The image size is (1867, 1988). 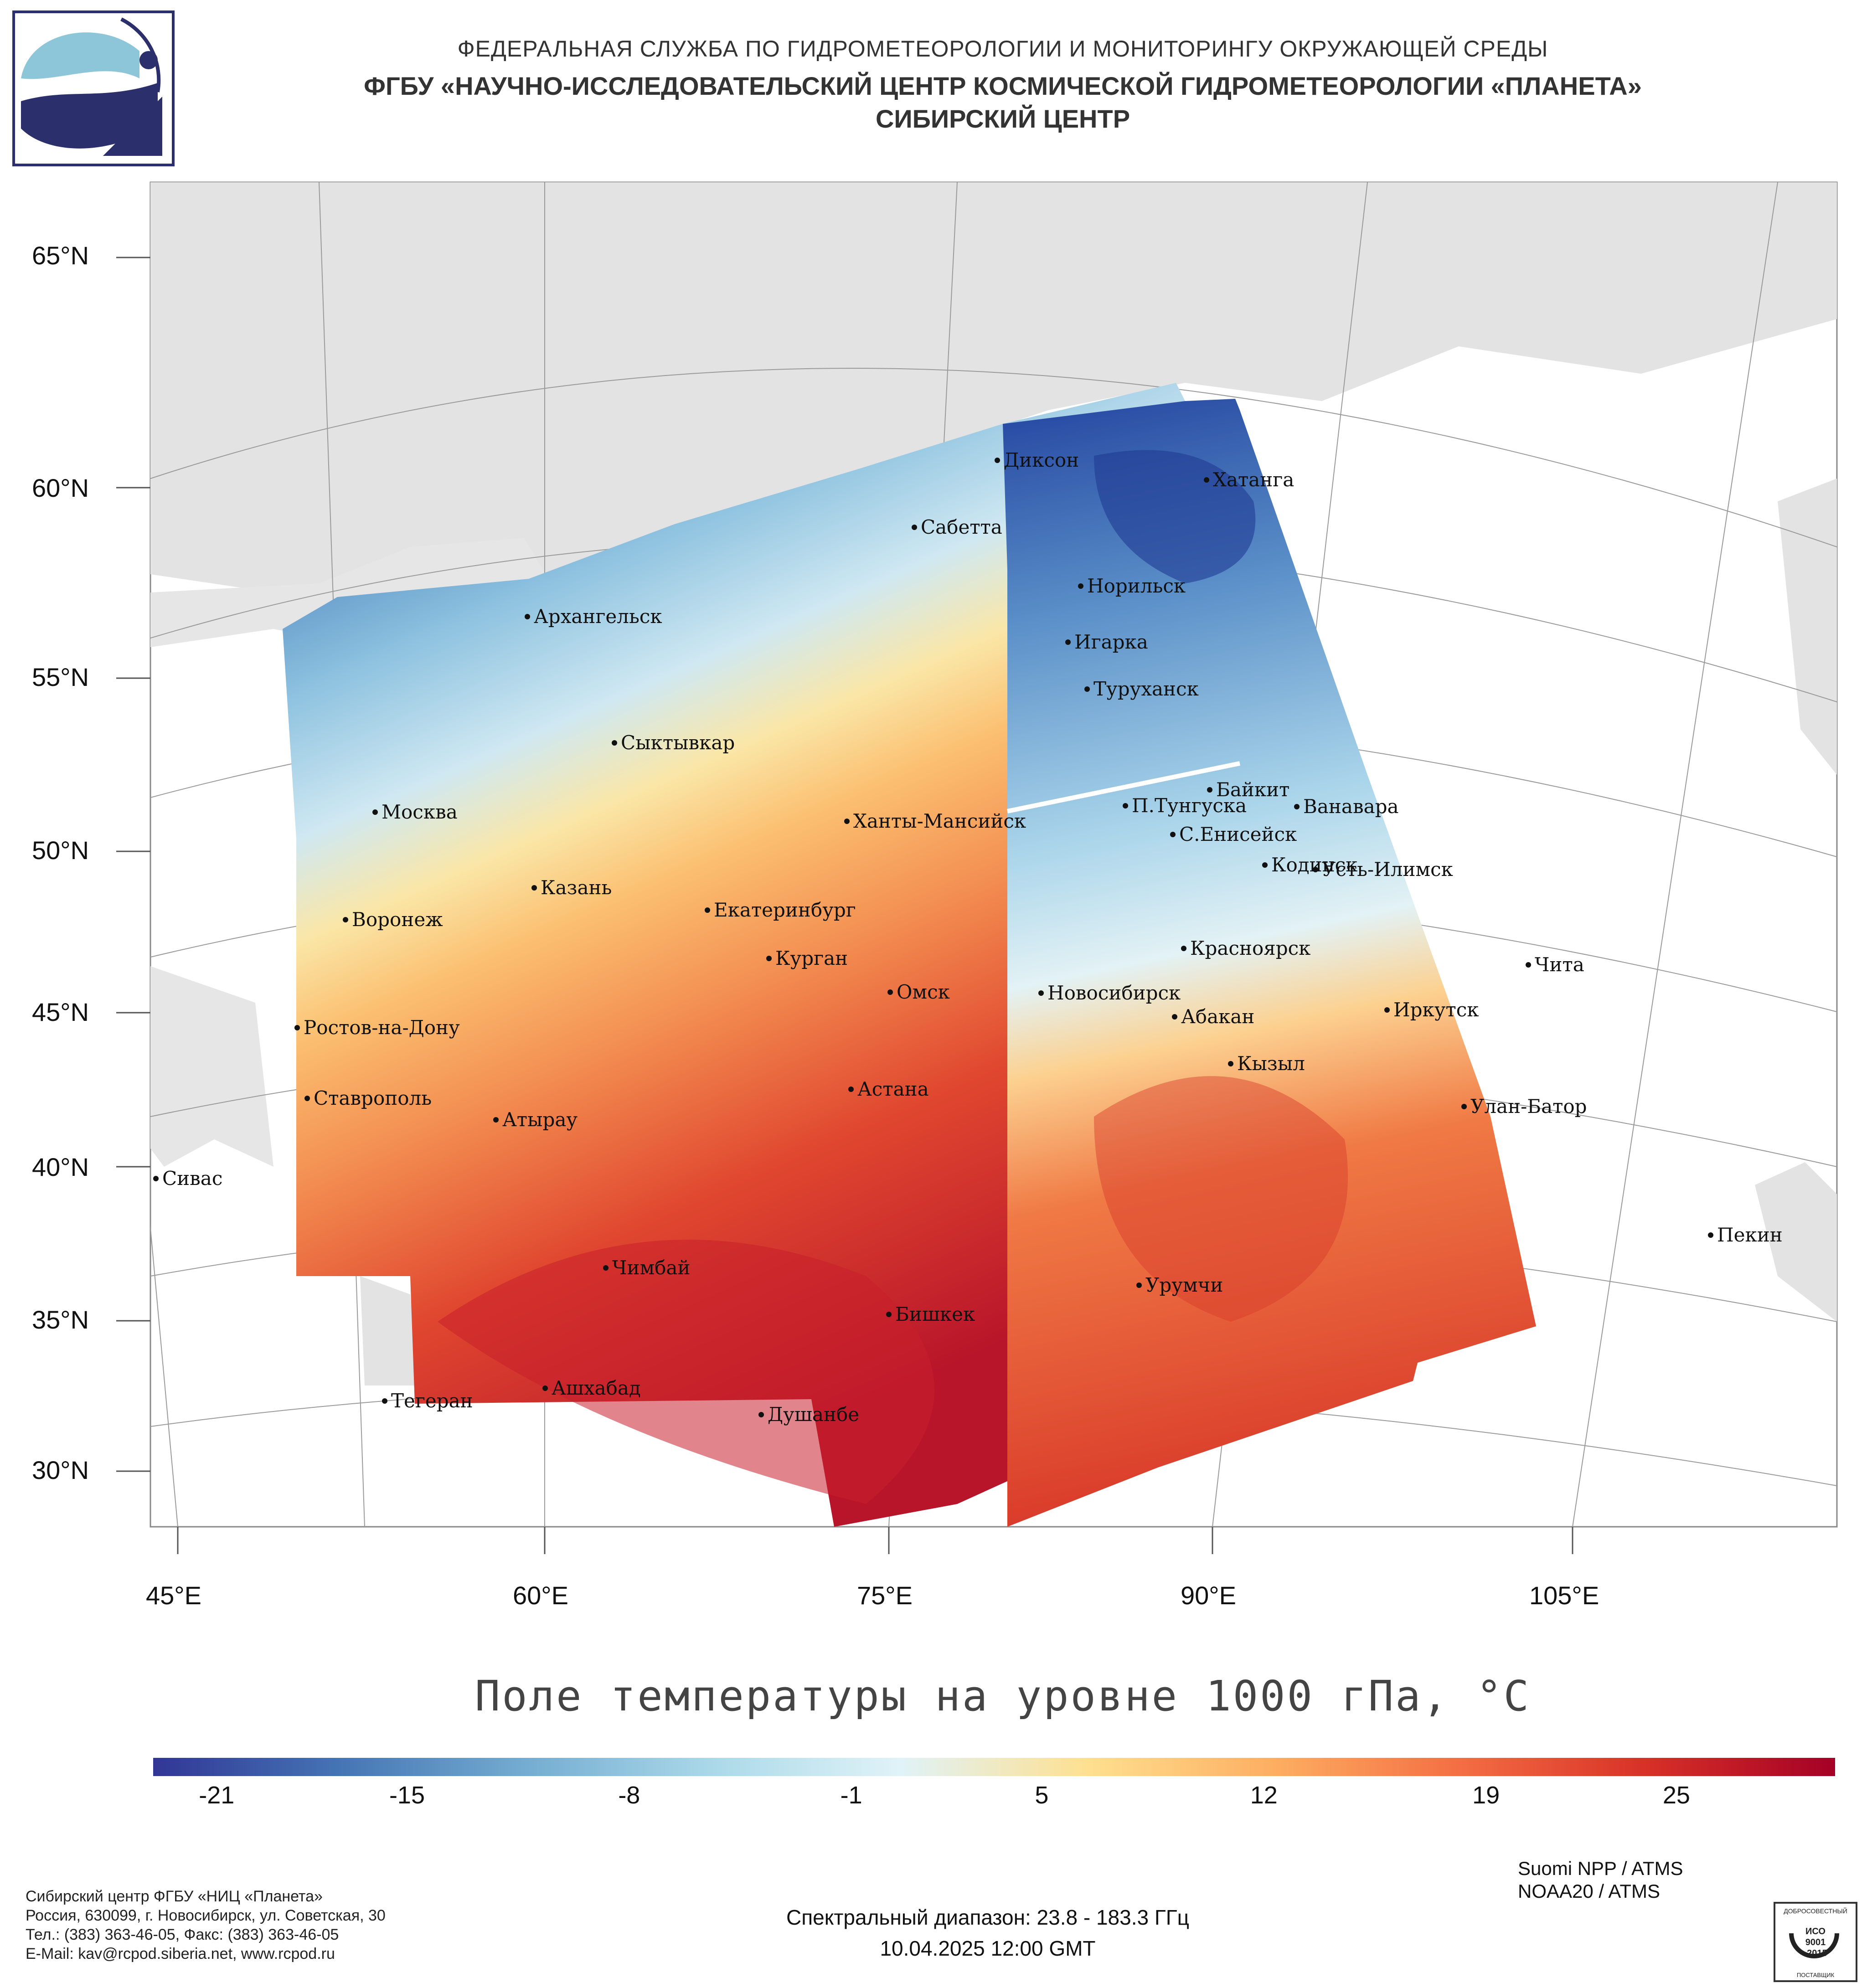 I want to click on iso-bottom-text: ПОСТАВЩИК, so click(x=1816, y=1975).